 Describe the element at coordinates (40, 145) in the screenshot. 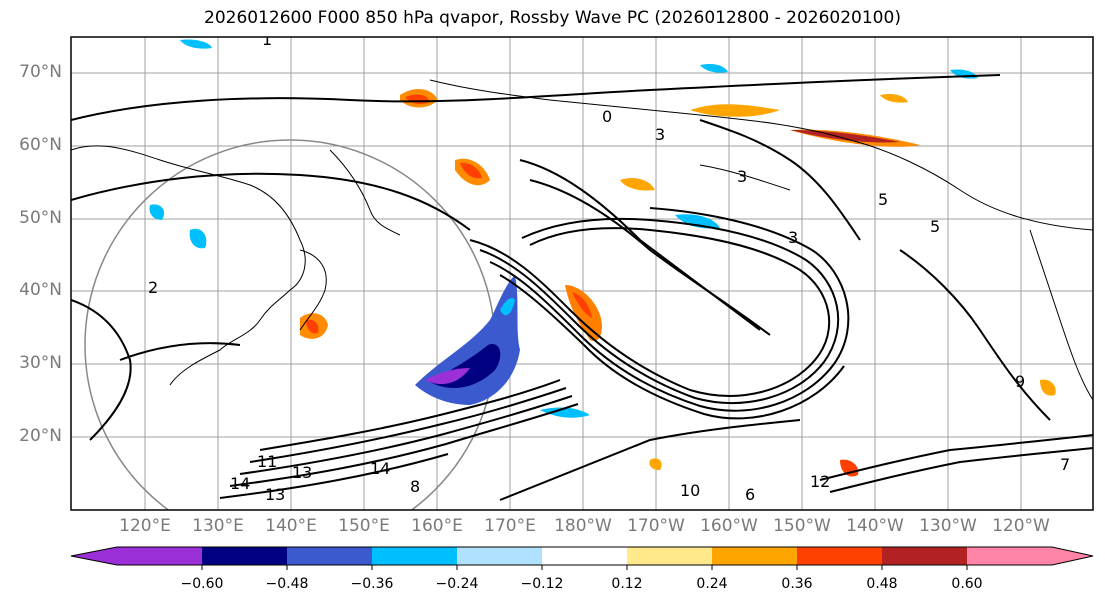

I see `lat-label: 60°N` at that location.